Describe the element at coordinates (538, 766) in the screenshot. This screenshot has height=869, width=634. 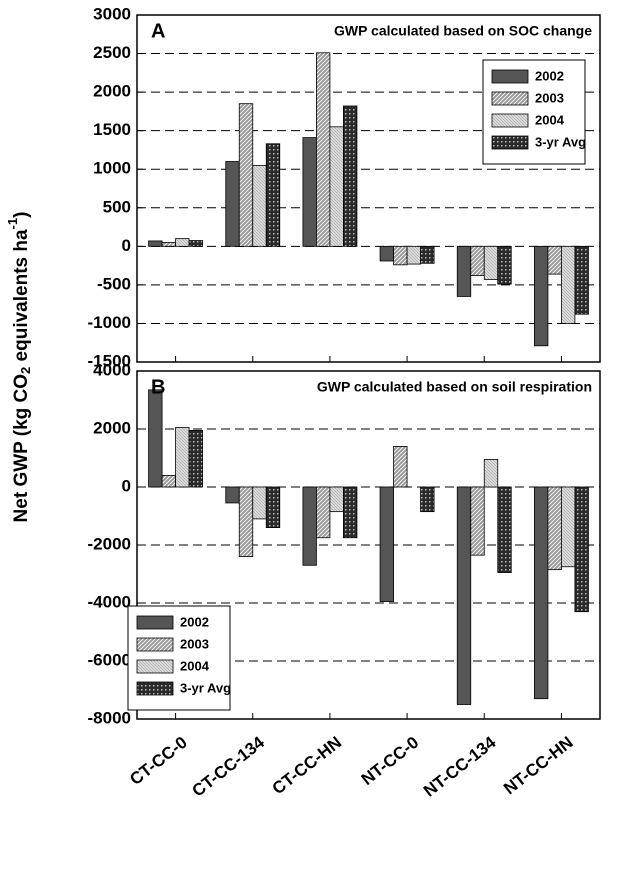
I see `x-tick-label: NT-CC-HN` at that location.